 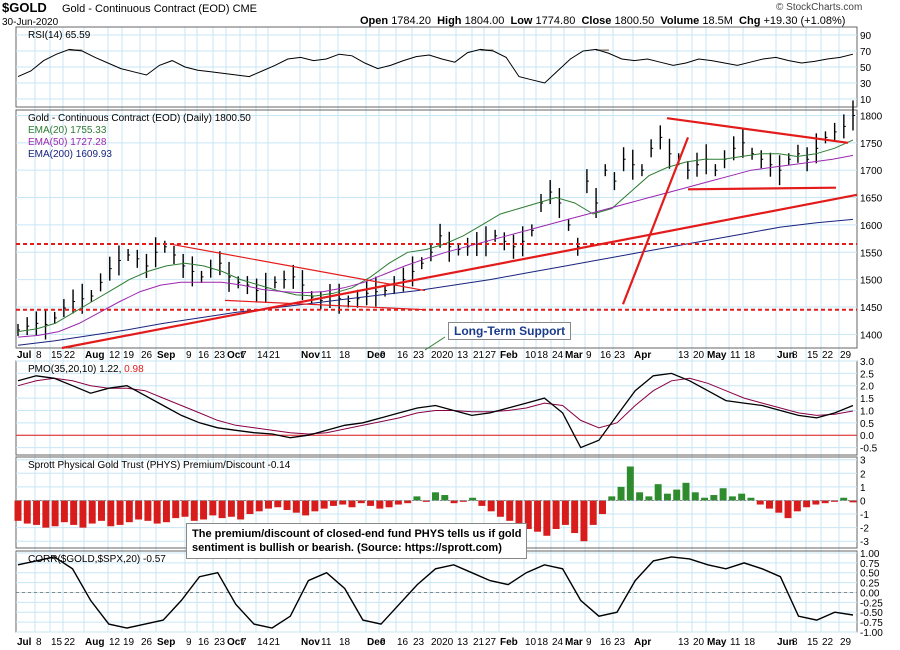 What do you see at coordinates (555, 21) in the screenshot?
I see `low-value: 1774.80` at bounding box center [555, 21].